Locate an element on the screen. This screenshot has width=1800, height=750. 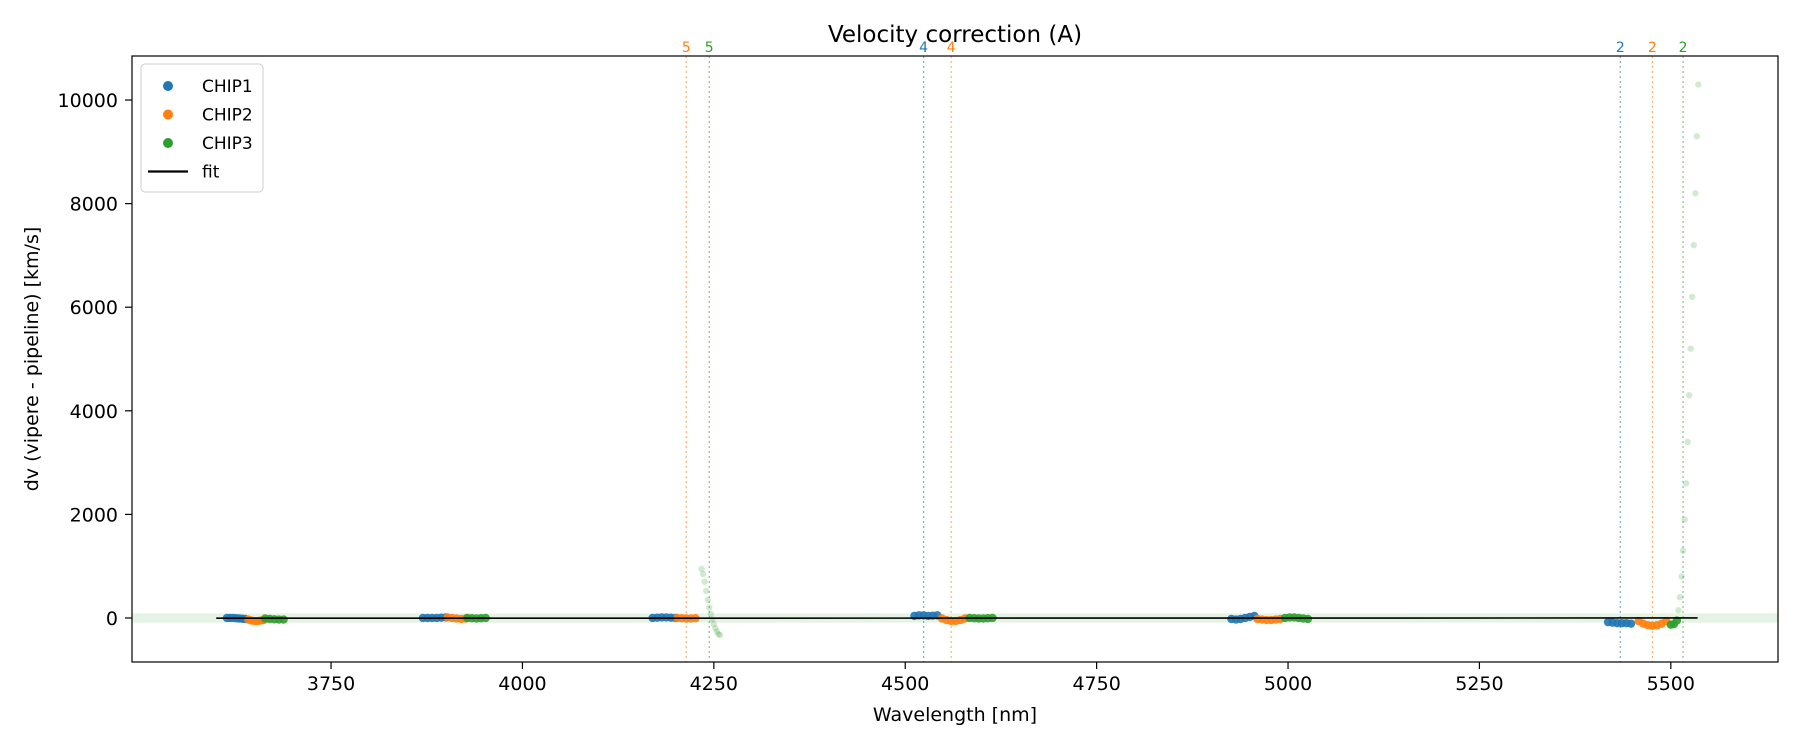
x-axis-label: Wavelength [nm] is located at coordinates (955, 715).